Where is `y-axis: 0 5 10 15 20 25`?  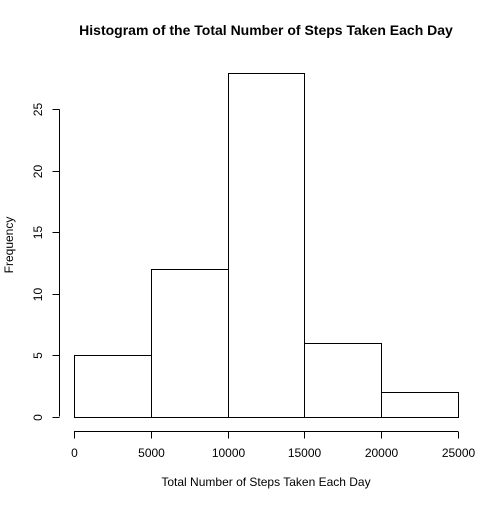
y-axis: 0 5 10 15 20 25 is located at coordinates (45, 262).